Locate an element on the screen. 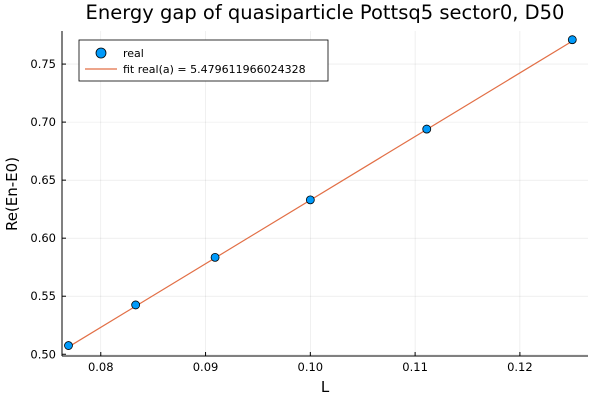 The image size is (600, 400). legend-label-fit: fit real(a) = 5.479611966024328 is located at coordinates (214, 69).